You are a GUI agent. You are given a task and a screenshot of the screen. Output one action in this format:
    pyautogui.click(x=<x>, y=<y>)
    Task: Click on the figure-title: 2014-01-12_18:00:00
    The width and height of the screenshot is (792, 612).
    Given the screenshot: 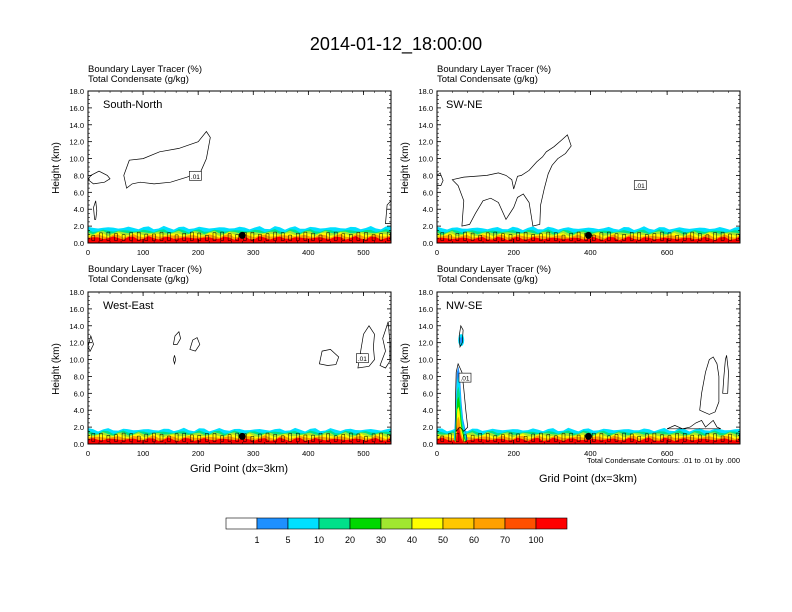 What is the action you would take?
    pyautogui.click(x=396, y=44)
    